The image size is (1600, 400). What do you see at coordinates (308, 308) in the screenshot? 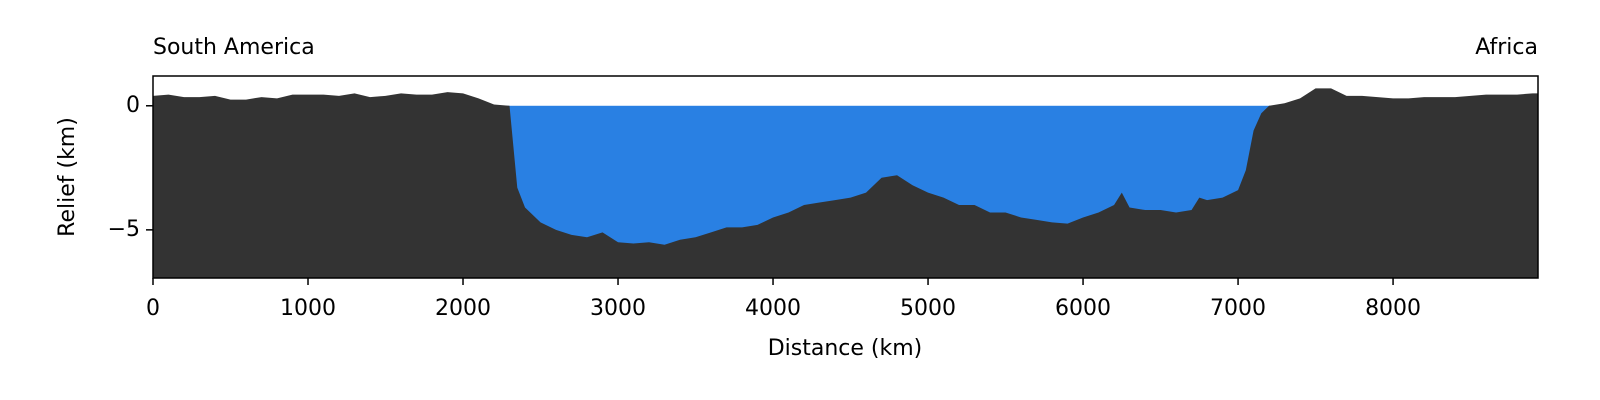
I see `x-tick-label: 1000` at bounding box center [308, 308].